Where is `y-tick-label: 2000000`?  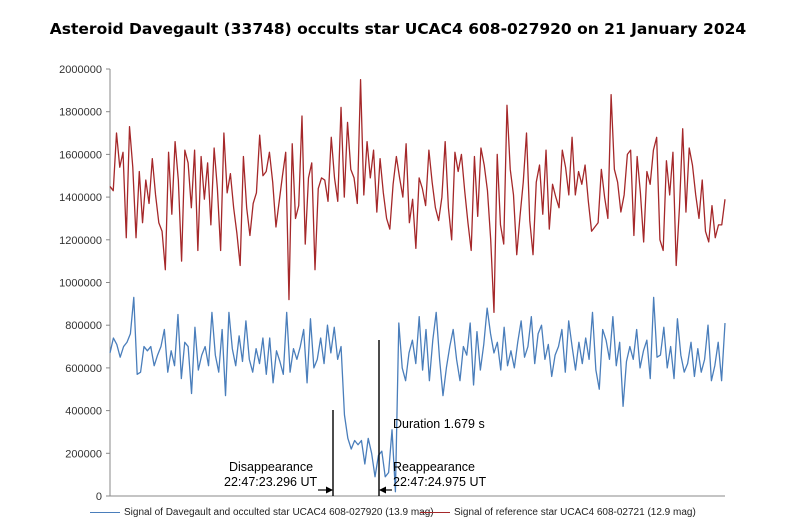
y-tick-label: 2000000 is located at coordinates (80, 70).